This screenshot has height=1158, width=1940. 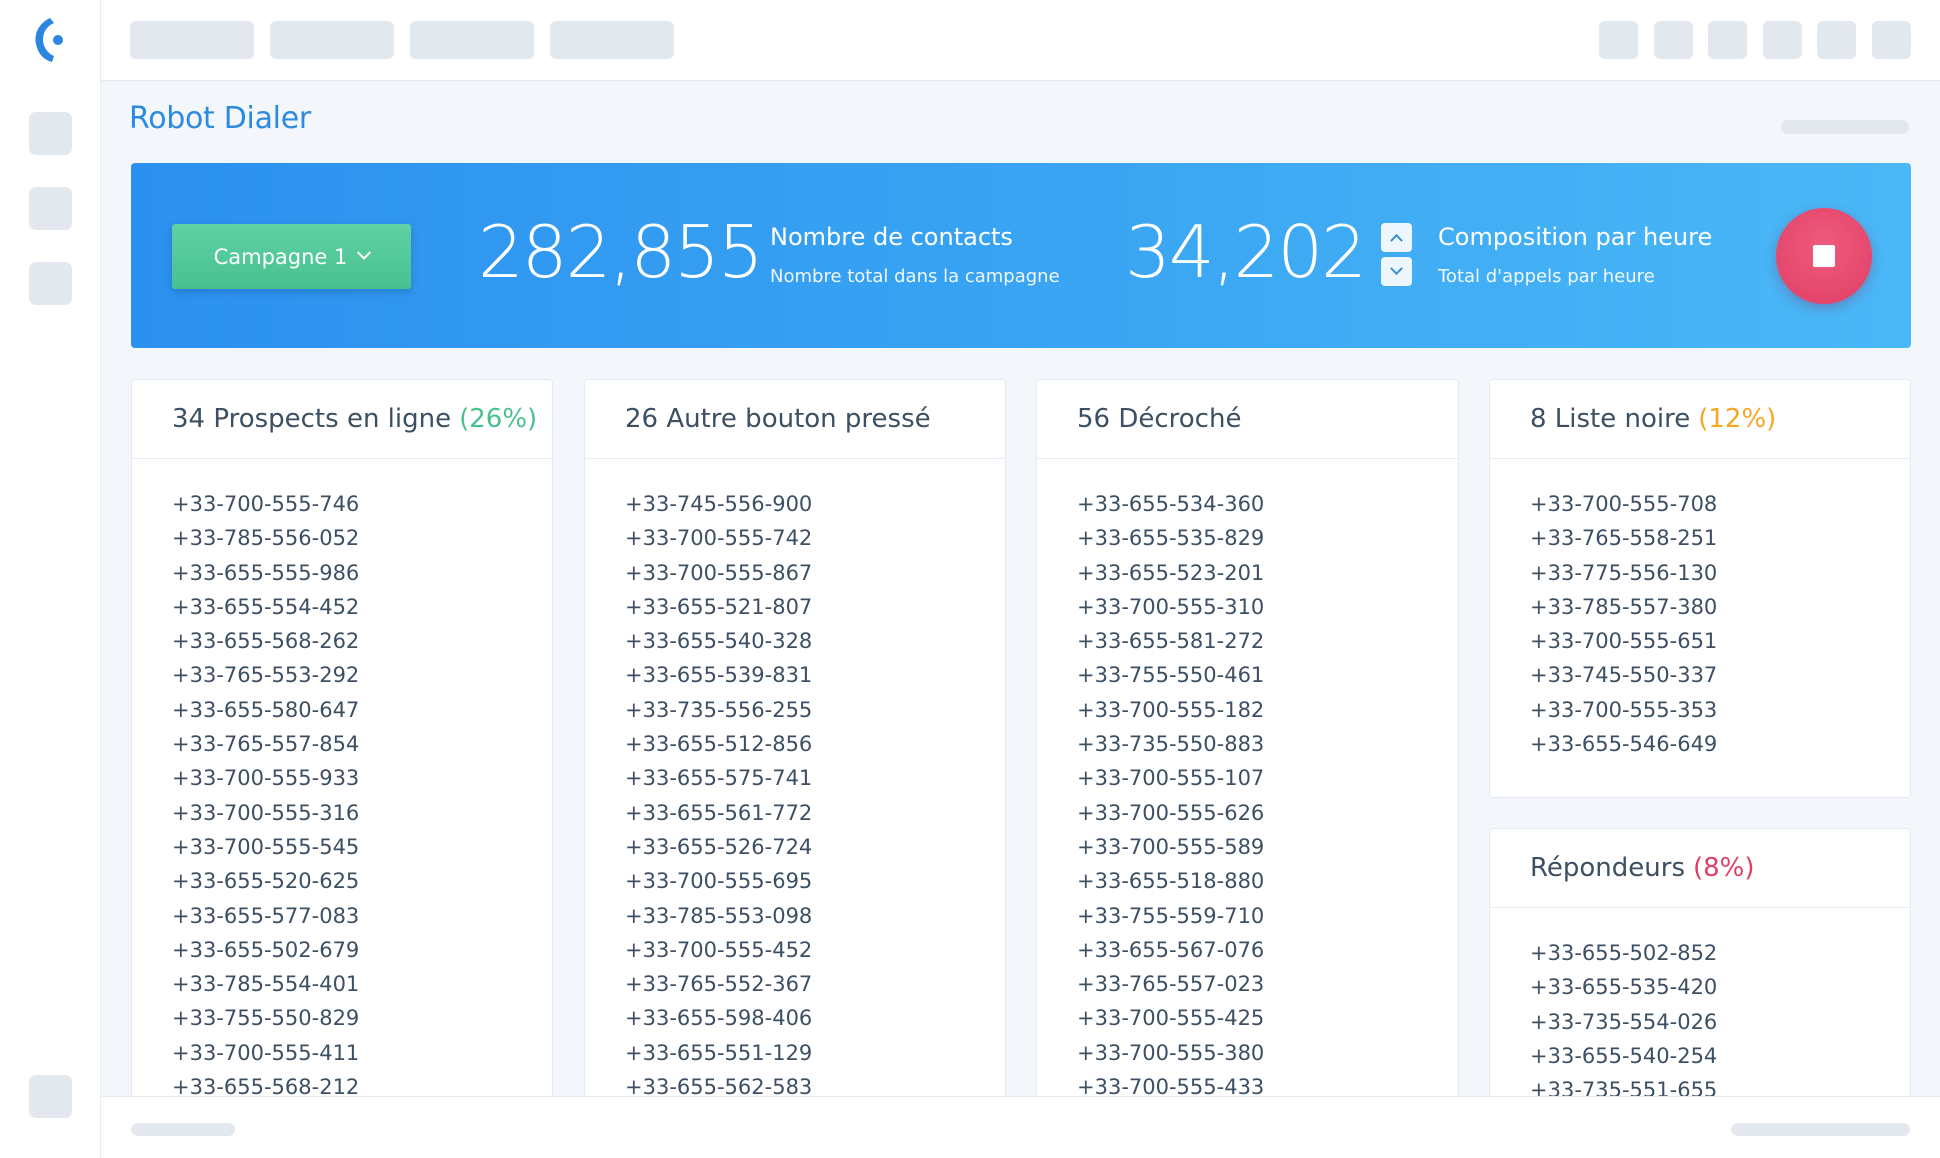 What do you see at coordinates (1624, 641) in the screenshot?
I see `phone-number-item: +33-700-555-651` at bounding box center [1624, 641].